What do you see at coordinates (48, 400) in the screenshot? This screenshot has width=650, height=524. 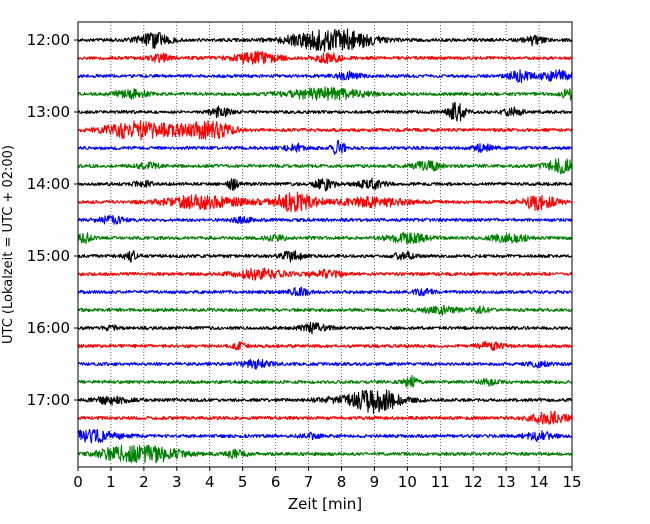 I see `y-tick-label: 17:00` at bounding box center [48, 400].